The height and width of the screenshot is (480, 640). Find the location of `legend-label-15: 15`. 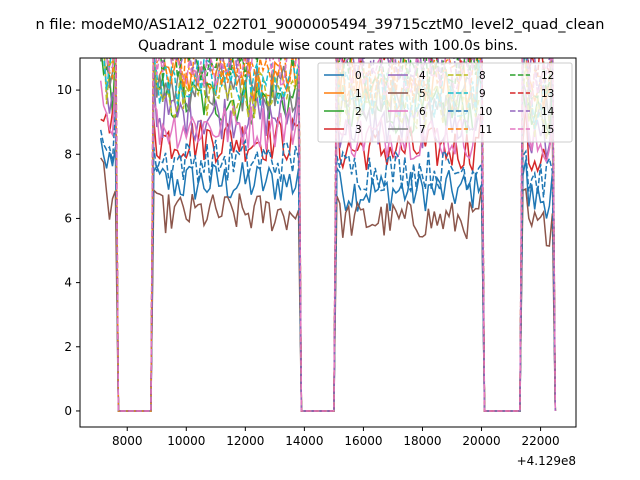

legend-label-15: 15 is located at coordinates (547, 130).